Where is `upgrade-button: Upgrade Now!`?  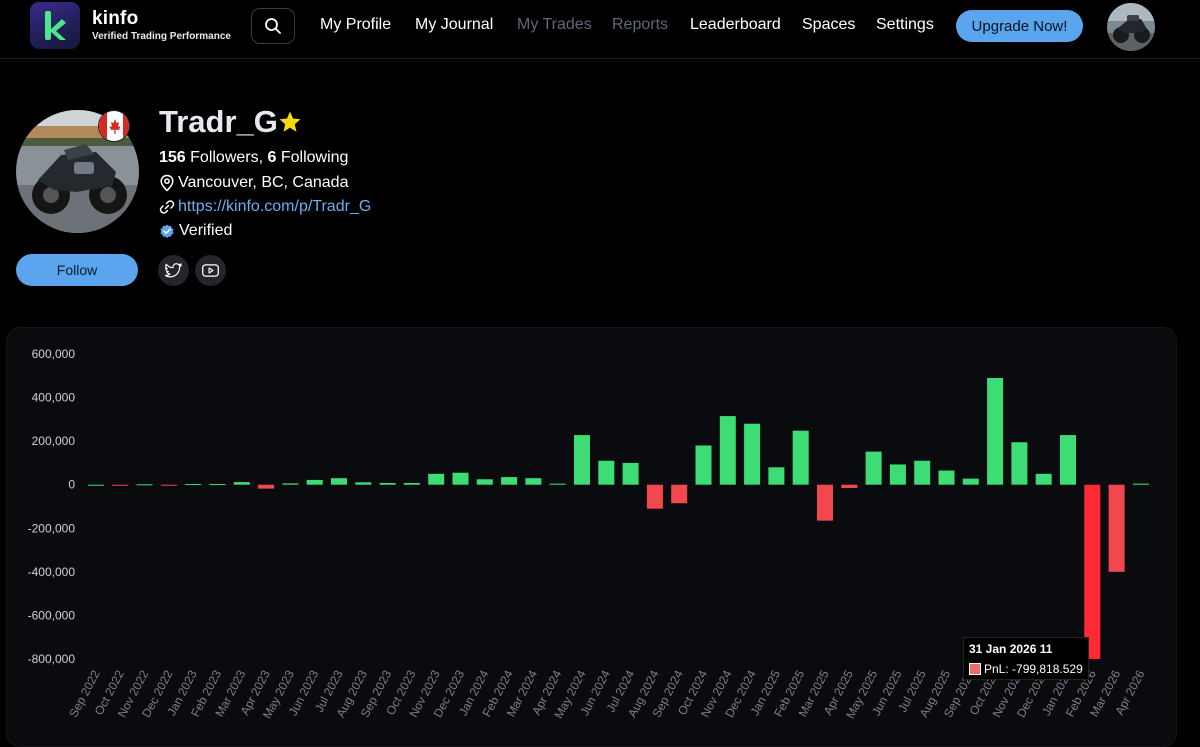 upgrade-button: Upgrade Now! is located at coordinates (1019, 26).